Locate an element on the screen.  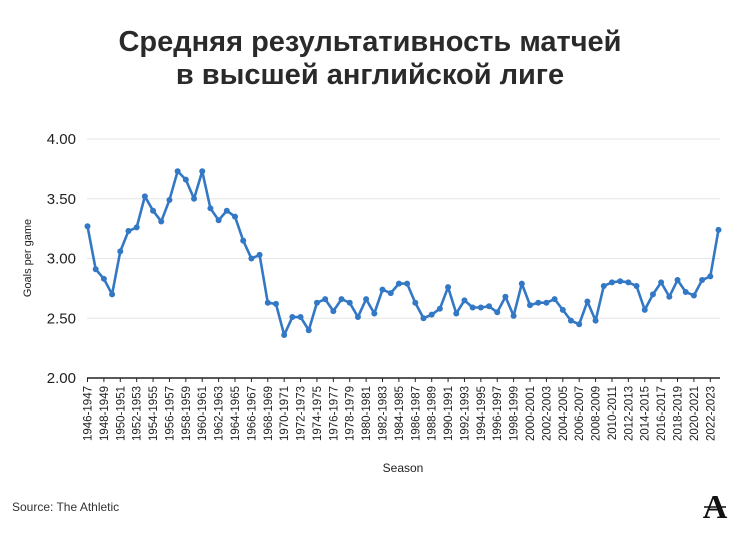
x-tick-label: 1956-1957 is located at coordinates (170, 413).